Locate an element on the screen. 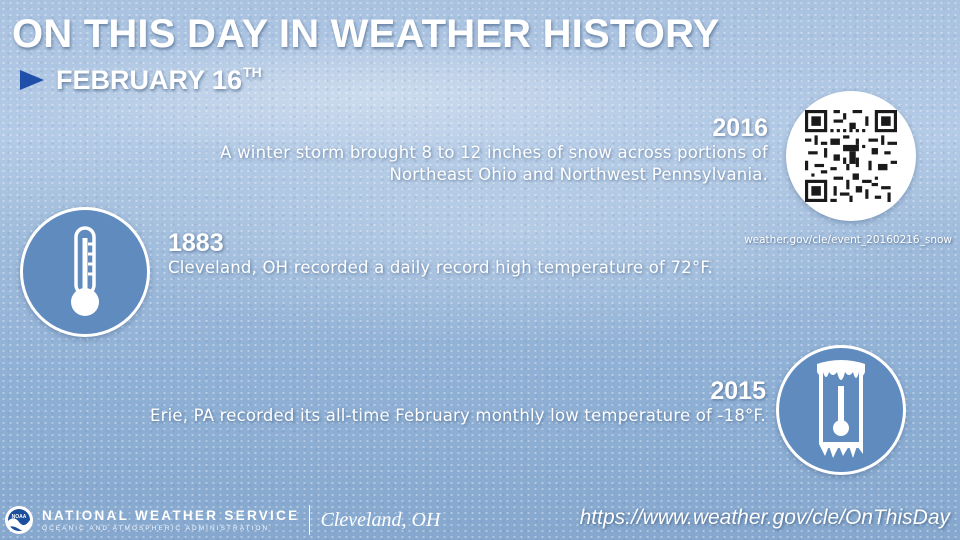 The height and width of the screenshot is (540, 960). office-name: Cleveland, OH is located at coordinates (380, 519).